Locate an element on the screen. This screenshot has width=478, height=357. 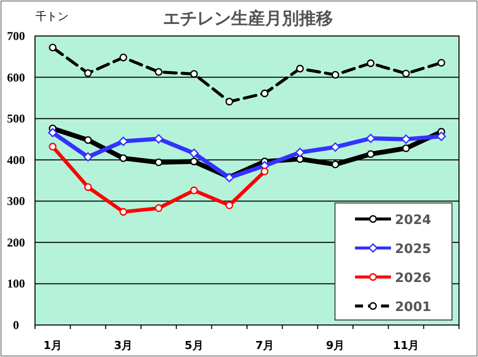
y-tick-label: 400 is located at coordinates (16, 159).